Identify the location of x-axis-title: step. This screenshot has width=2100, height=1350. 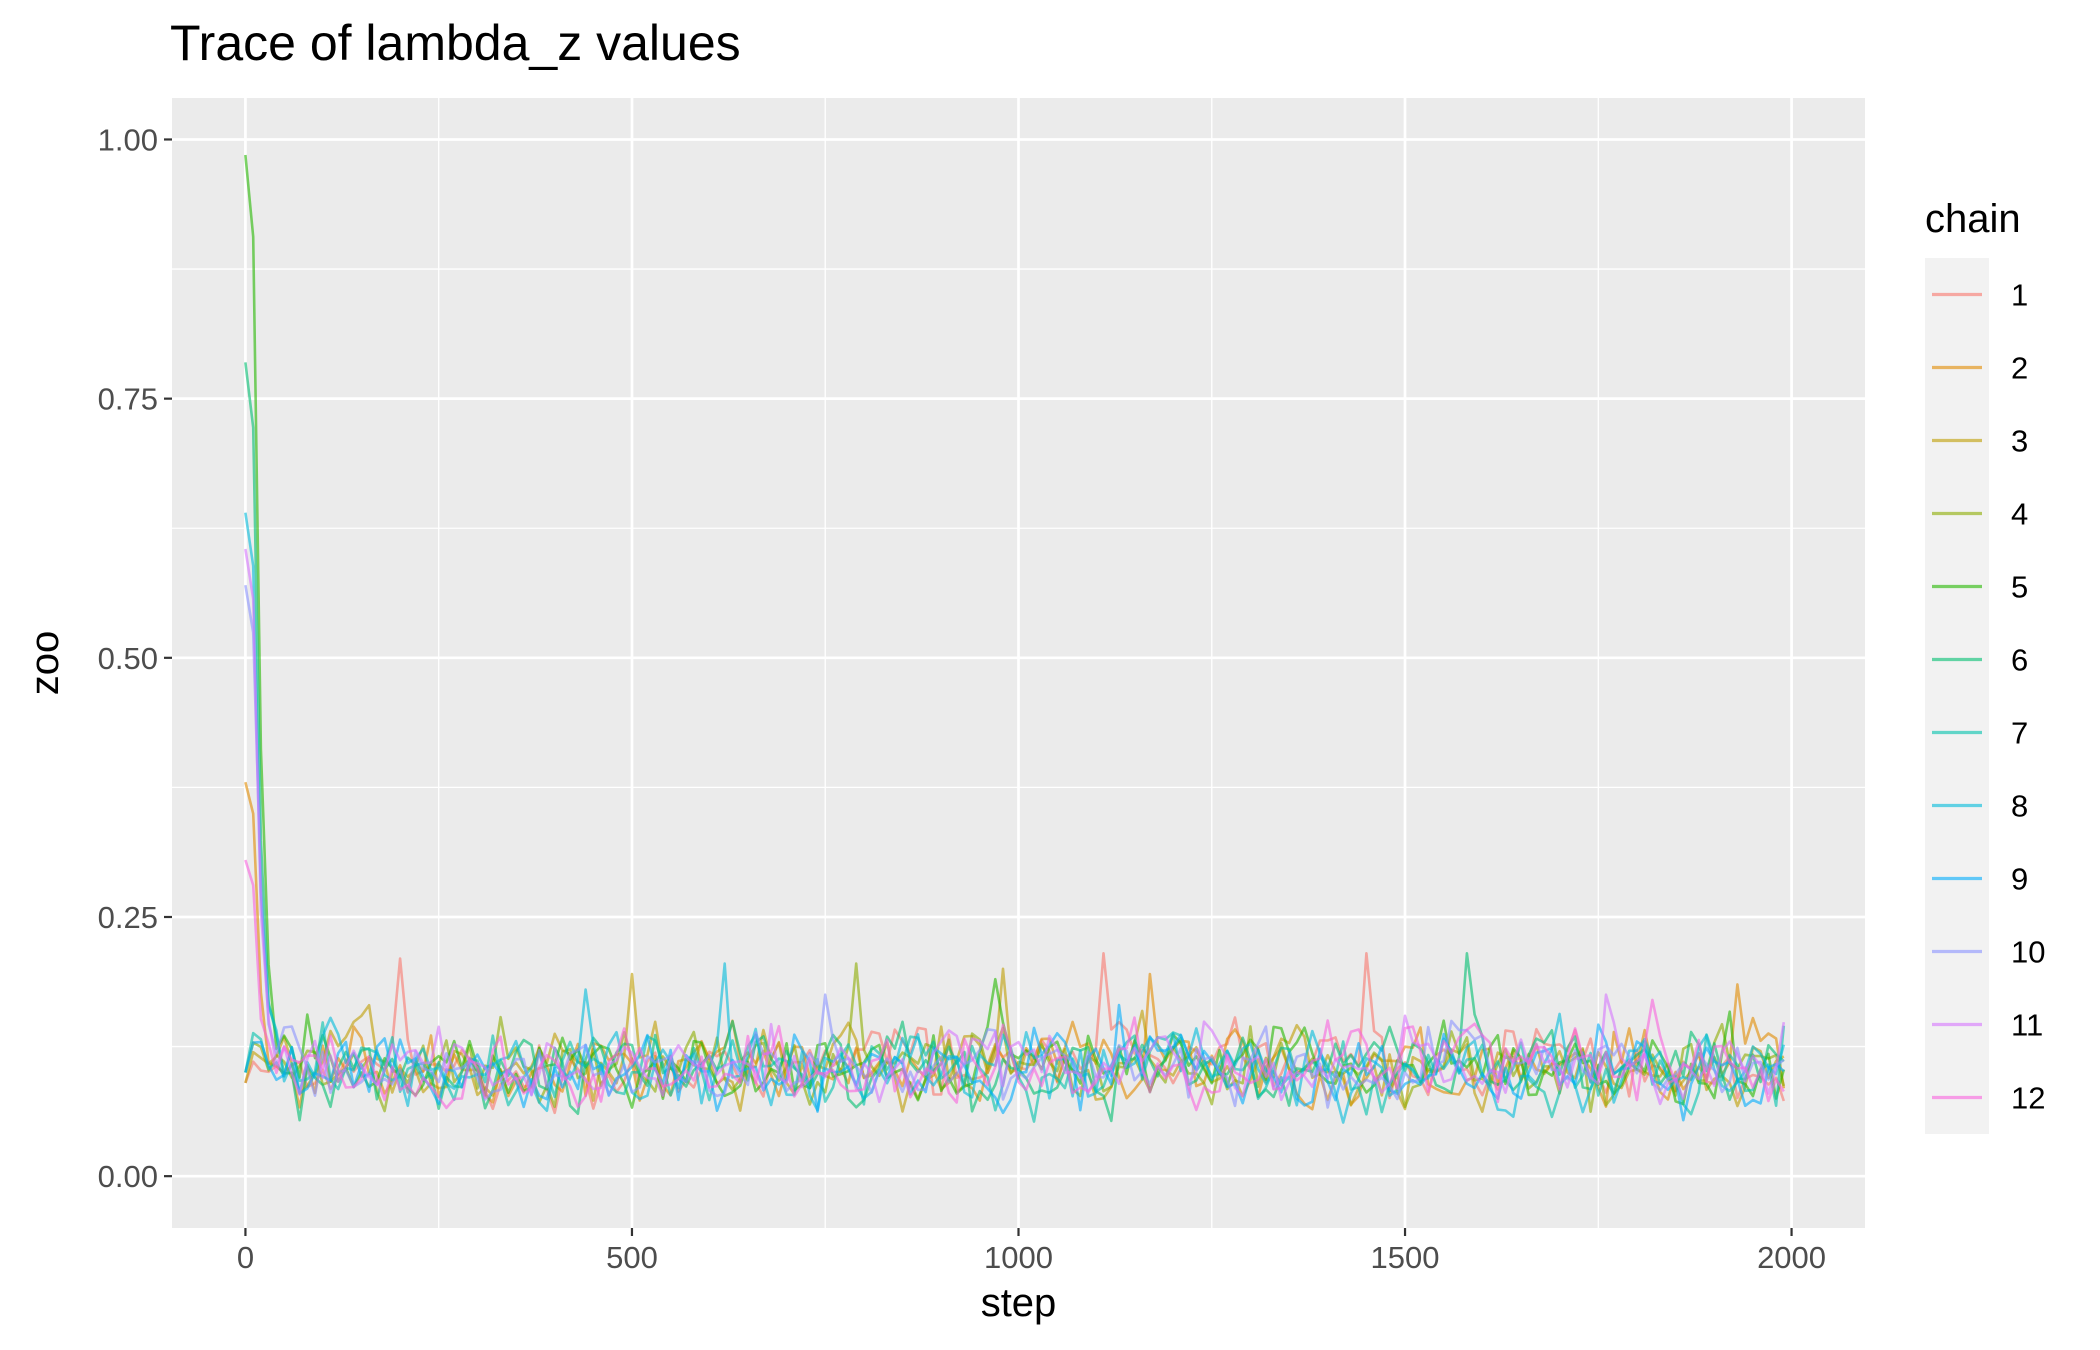
(1019, 1303).